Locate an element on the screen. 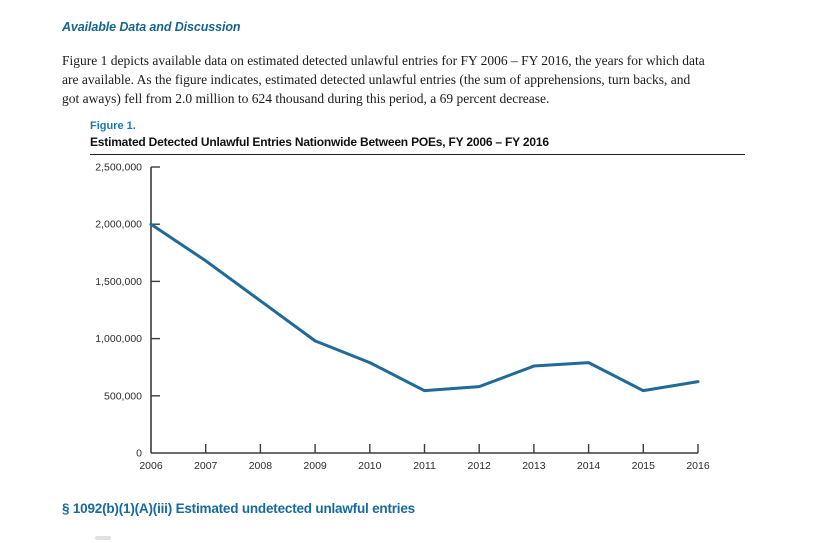  x-axis-tick-label: 2010 is located at coordinates (370, 466).